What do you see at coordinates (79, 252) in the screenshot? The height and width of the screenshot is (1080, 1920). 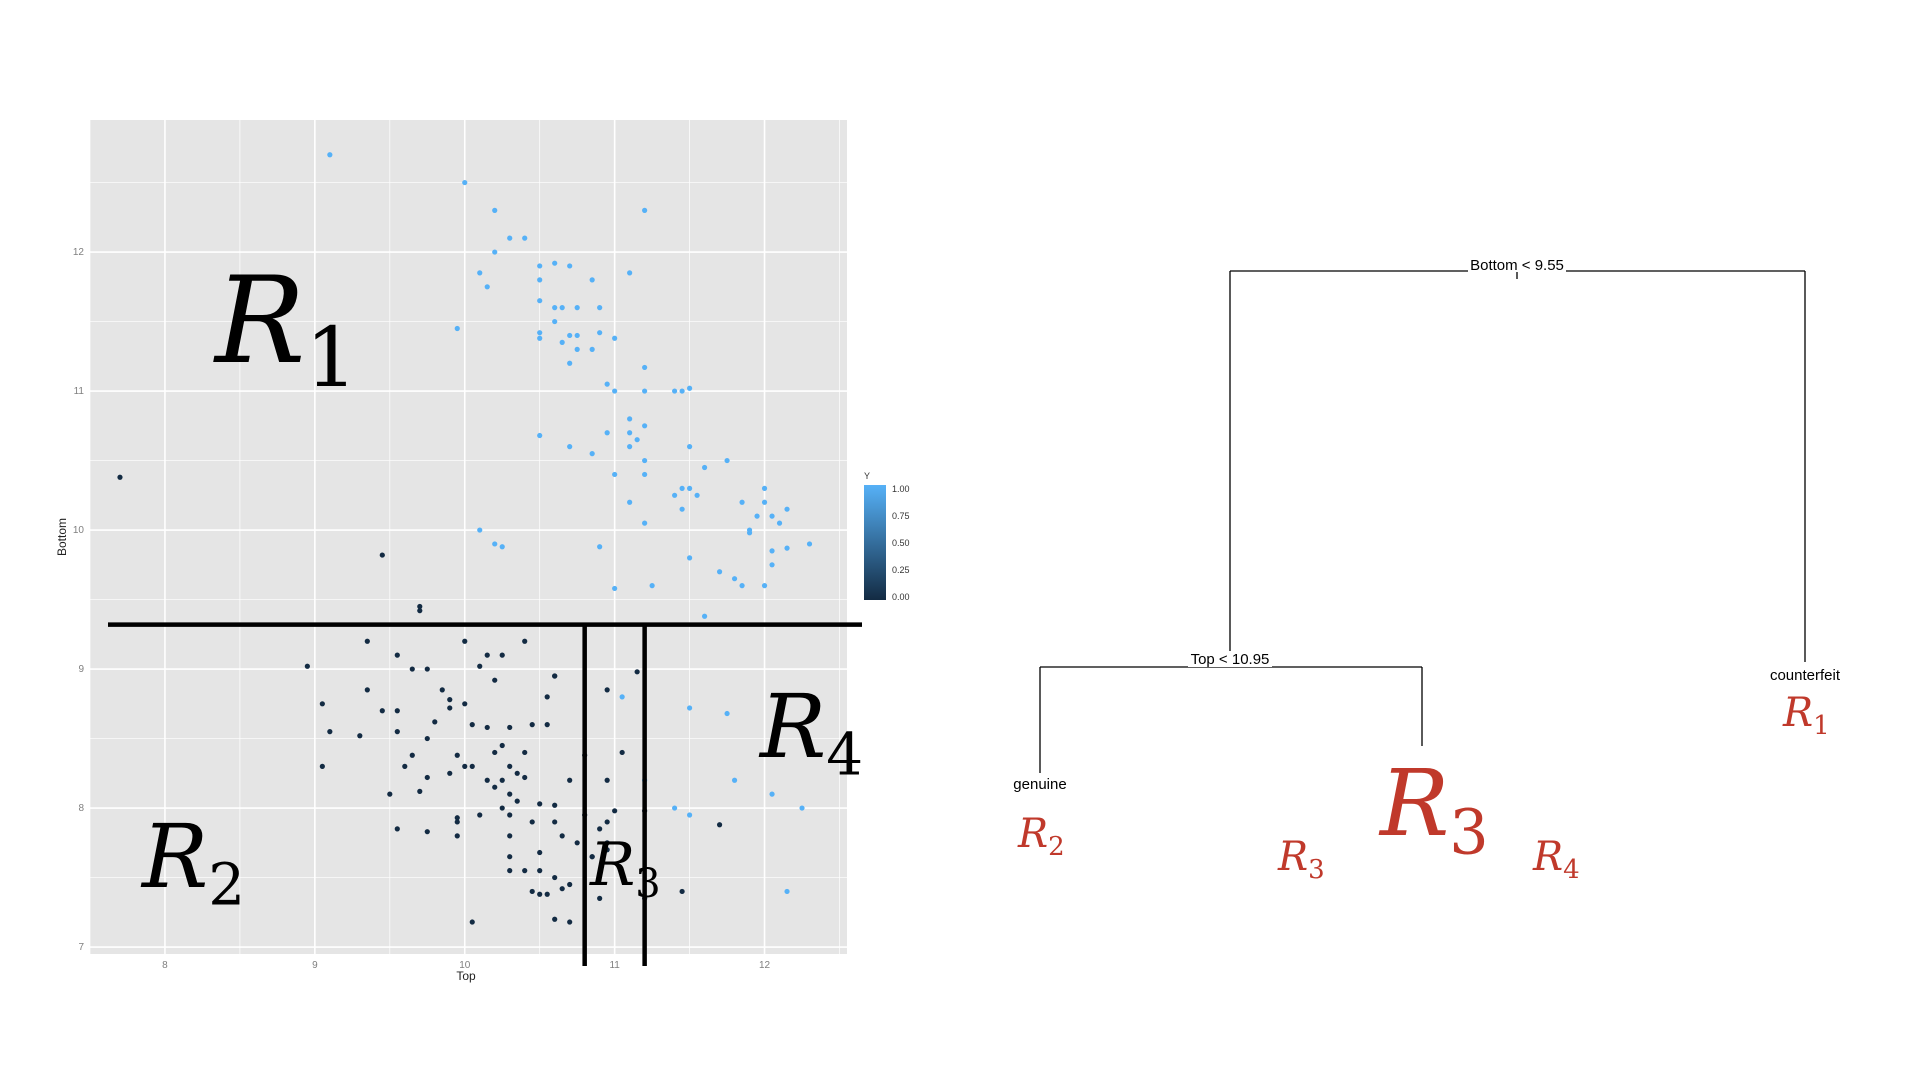 I see `y-tick-label: 12` at bounding box center [79, 252].